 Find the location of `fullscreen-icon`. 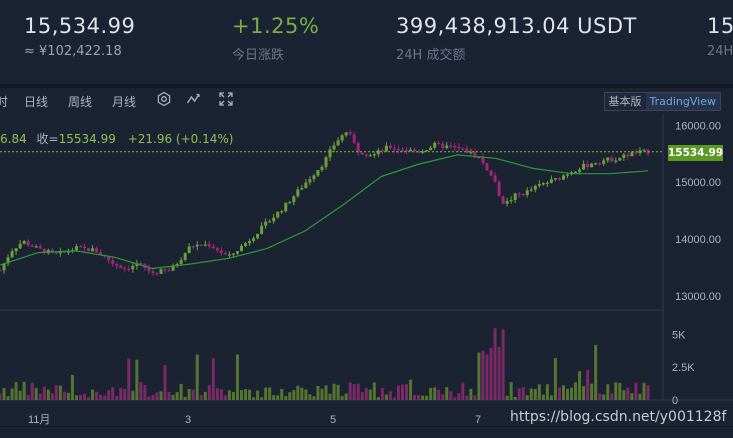

fullscreen-icon is located at coordinates (226, 101).